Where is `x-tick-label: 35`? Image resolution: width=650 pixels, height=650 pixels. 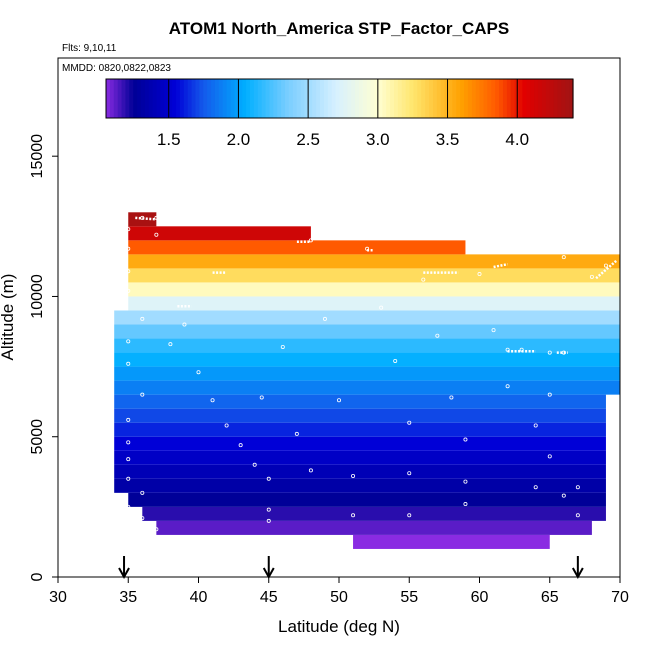 x-tick-label: 35 is located at coordinates (128, 597).